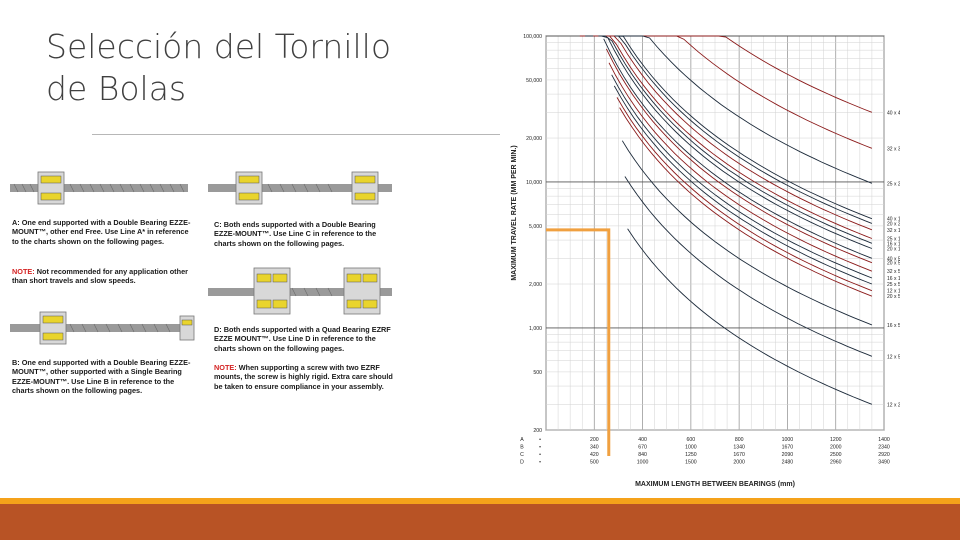  What do you see at coordinates (594, 440) in the screenshot?
I see `x-tick-label: 200` at bounding box center [594, 440].